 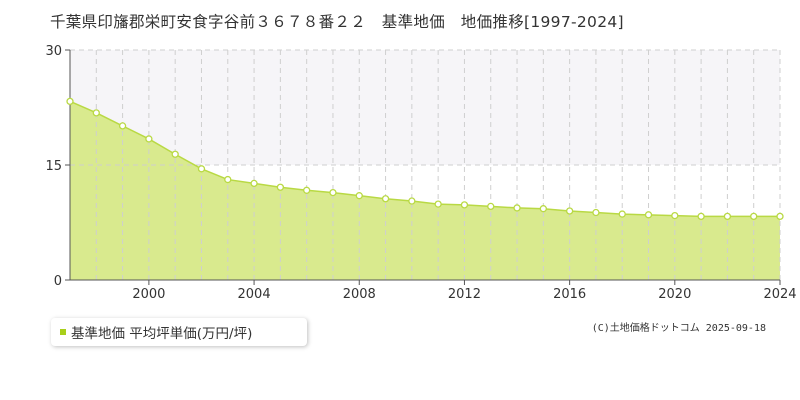 I want to click on x-tick-label: 2016, so click(x=569, y=294).